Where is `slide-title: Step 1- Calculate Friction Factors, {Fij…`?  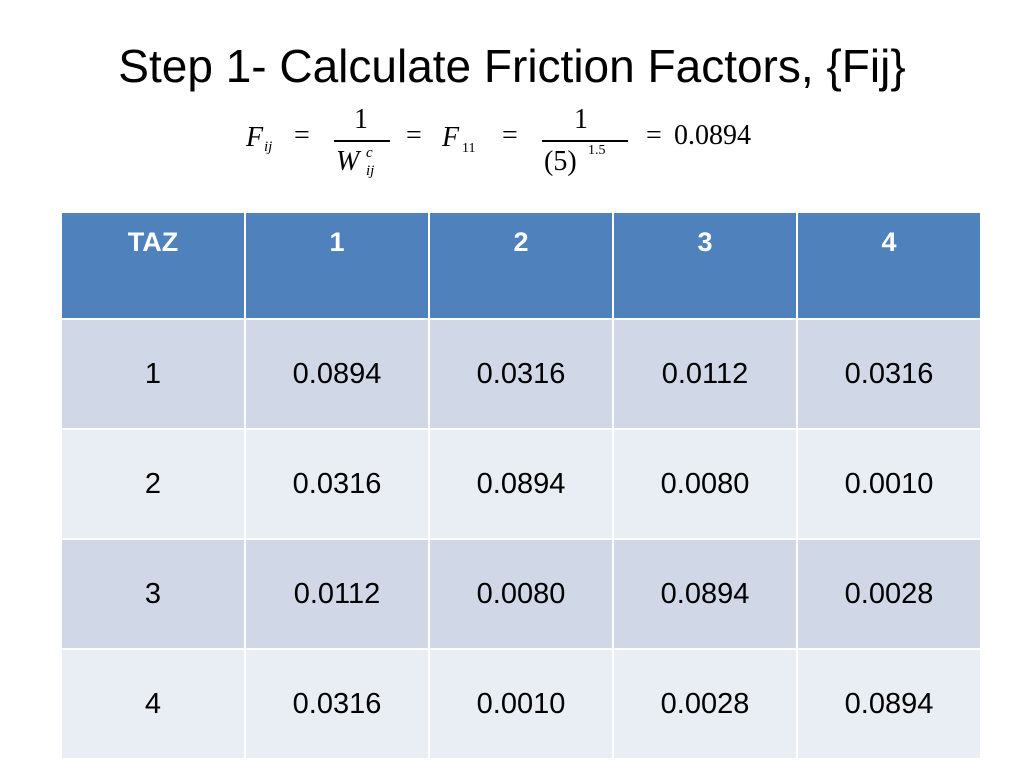
slide-title: Step 1- Calculate Friction Factors, {Fij… is located at coordinates (512, 66).